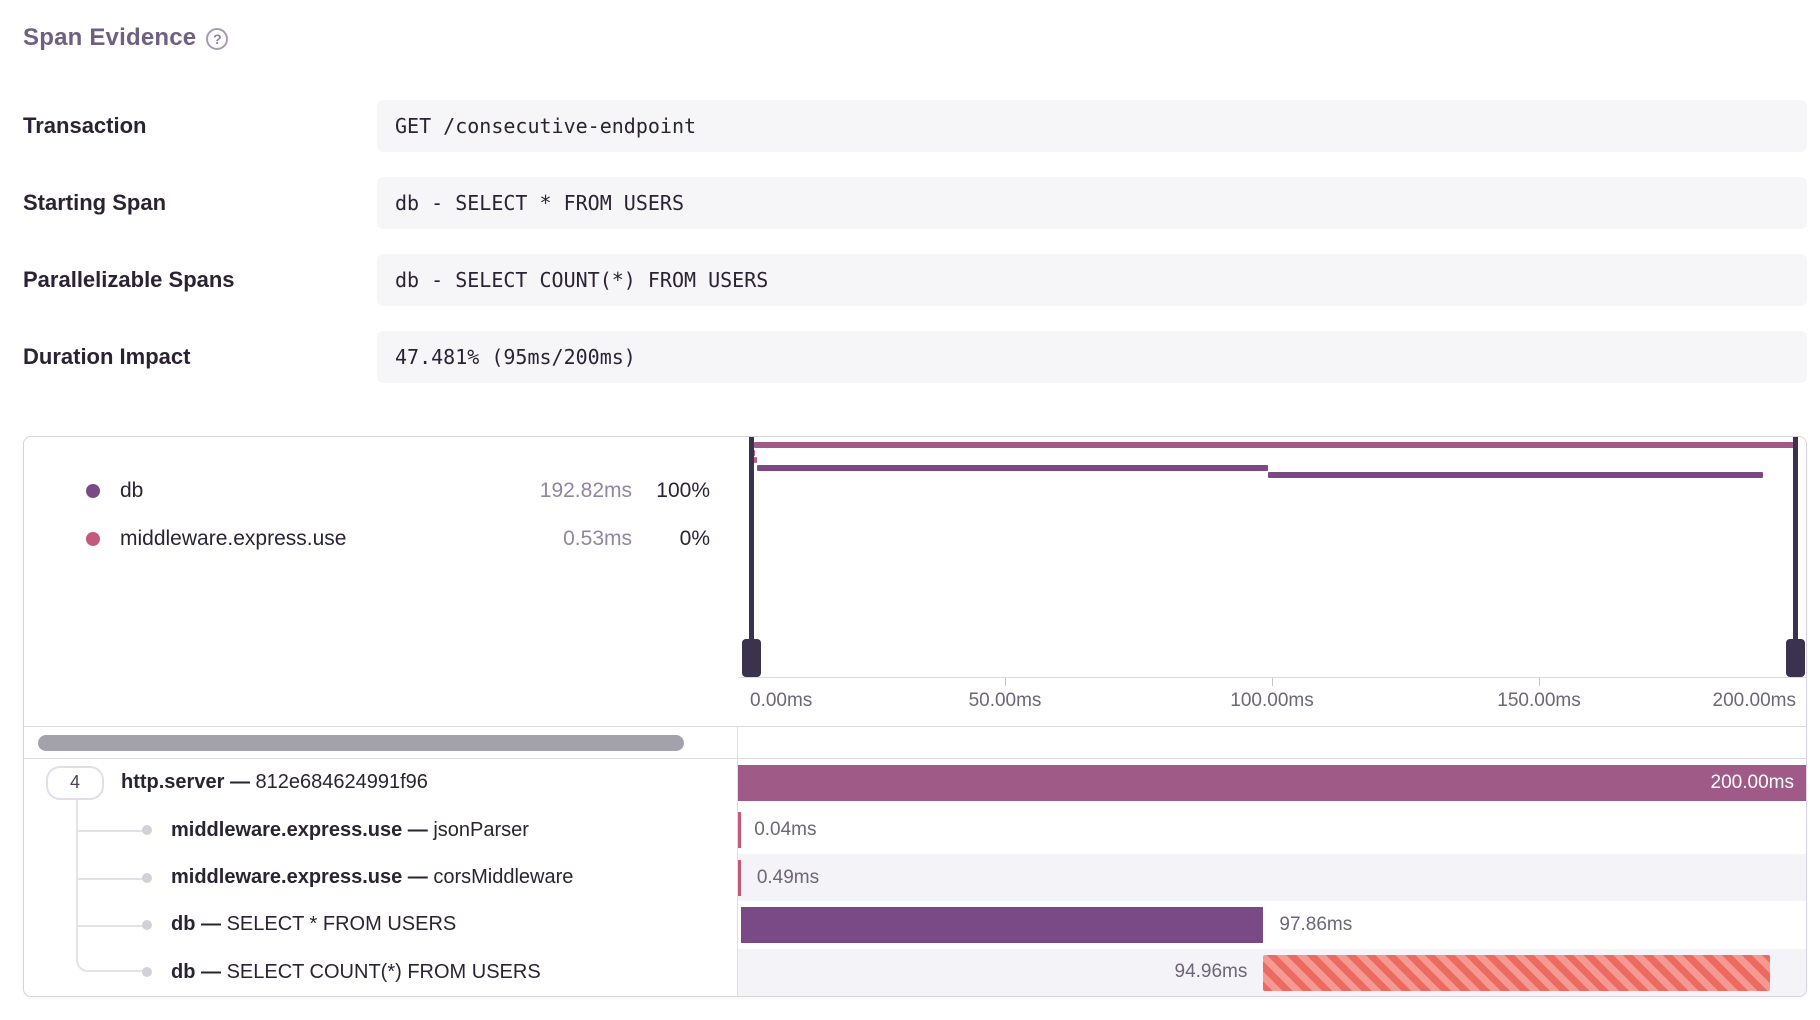 Image resolution: width=1820 pixels, height=1020 pixels. What do you see at coordinates (1272, 742) in the screenshot?
I see `scrollbar-row-spacer` at bounding box center [1272, 742].